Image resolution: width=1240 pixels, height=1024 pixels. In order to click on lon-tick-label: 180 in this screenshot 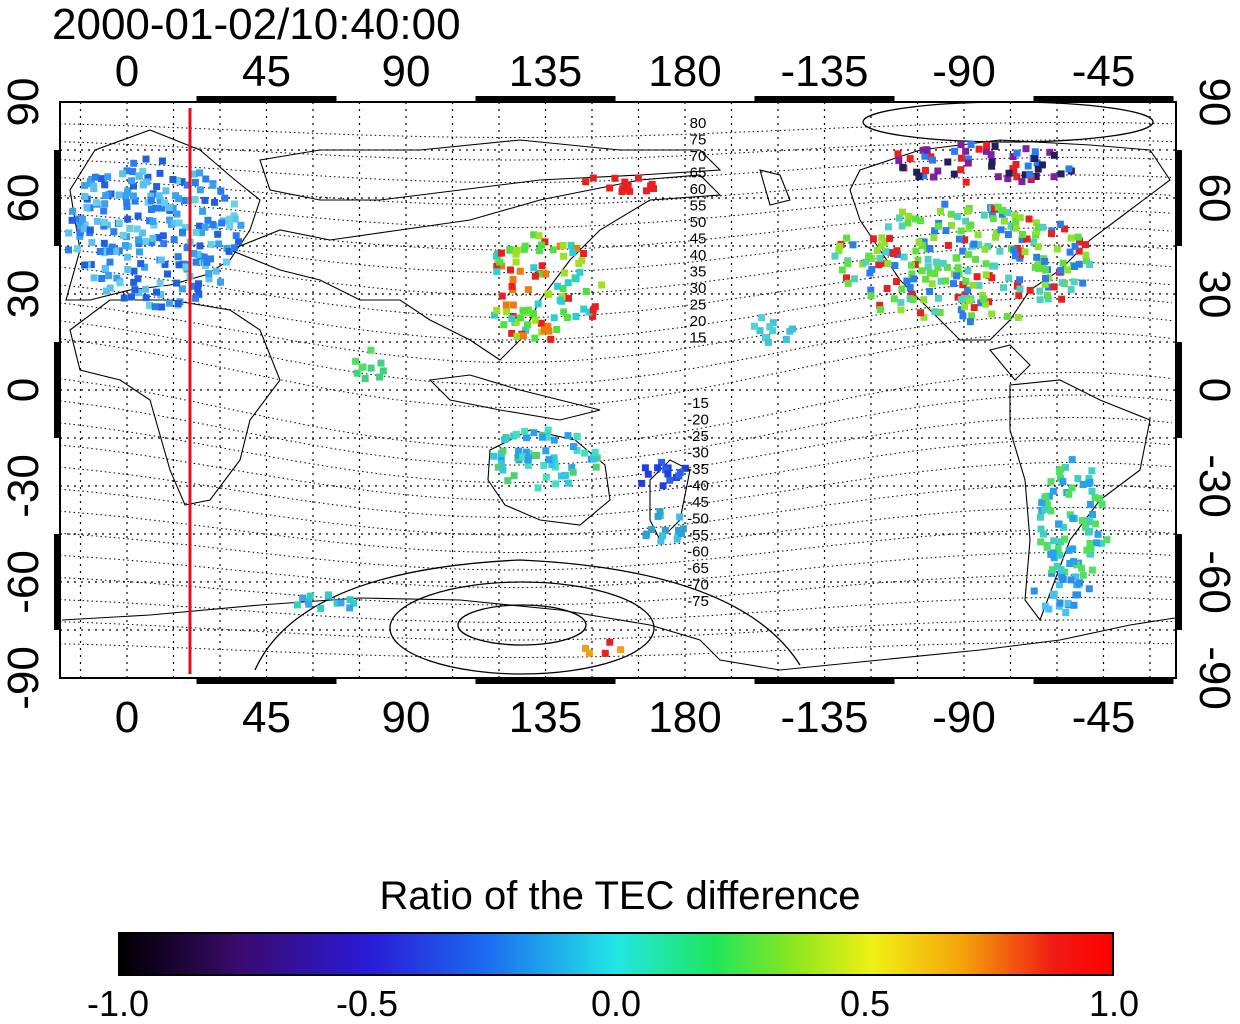, I will do `click(684, 717)`.